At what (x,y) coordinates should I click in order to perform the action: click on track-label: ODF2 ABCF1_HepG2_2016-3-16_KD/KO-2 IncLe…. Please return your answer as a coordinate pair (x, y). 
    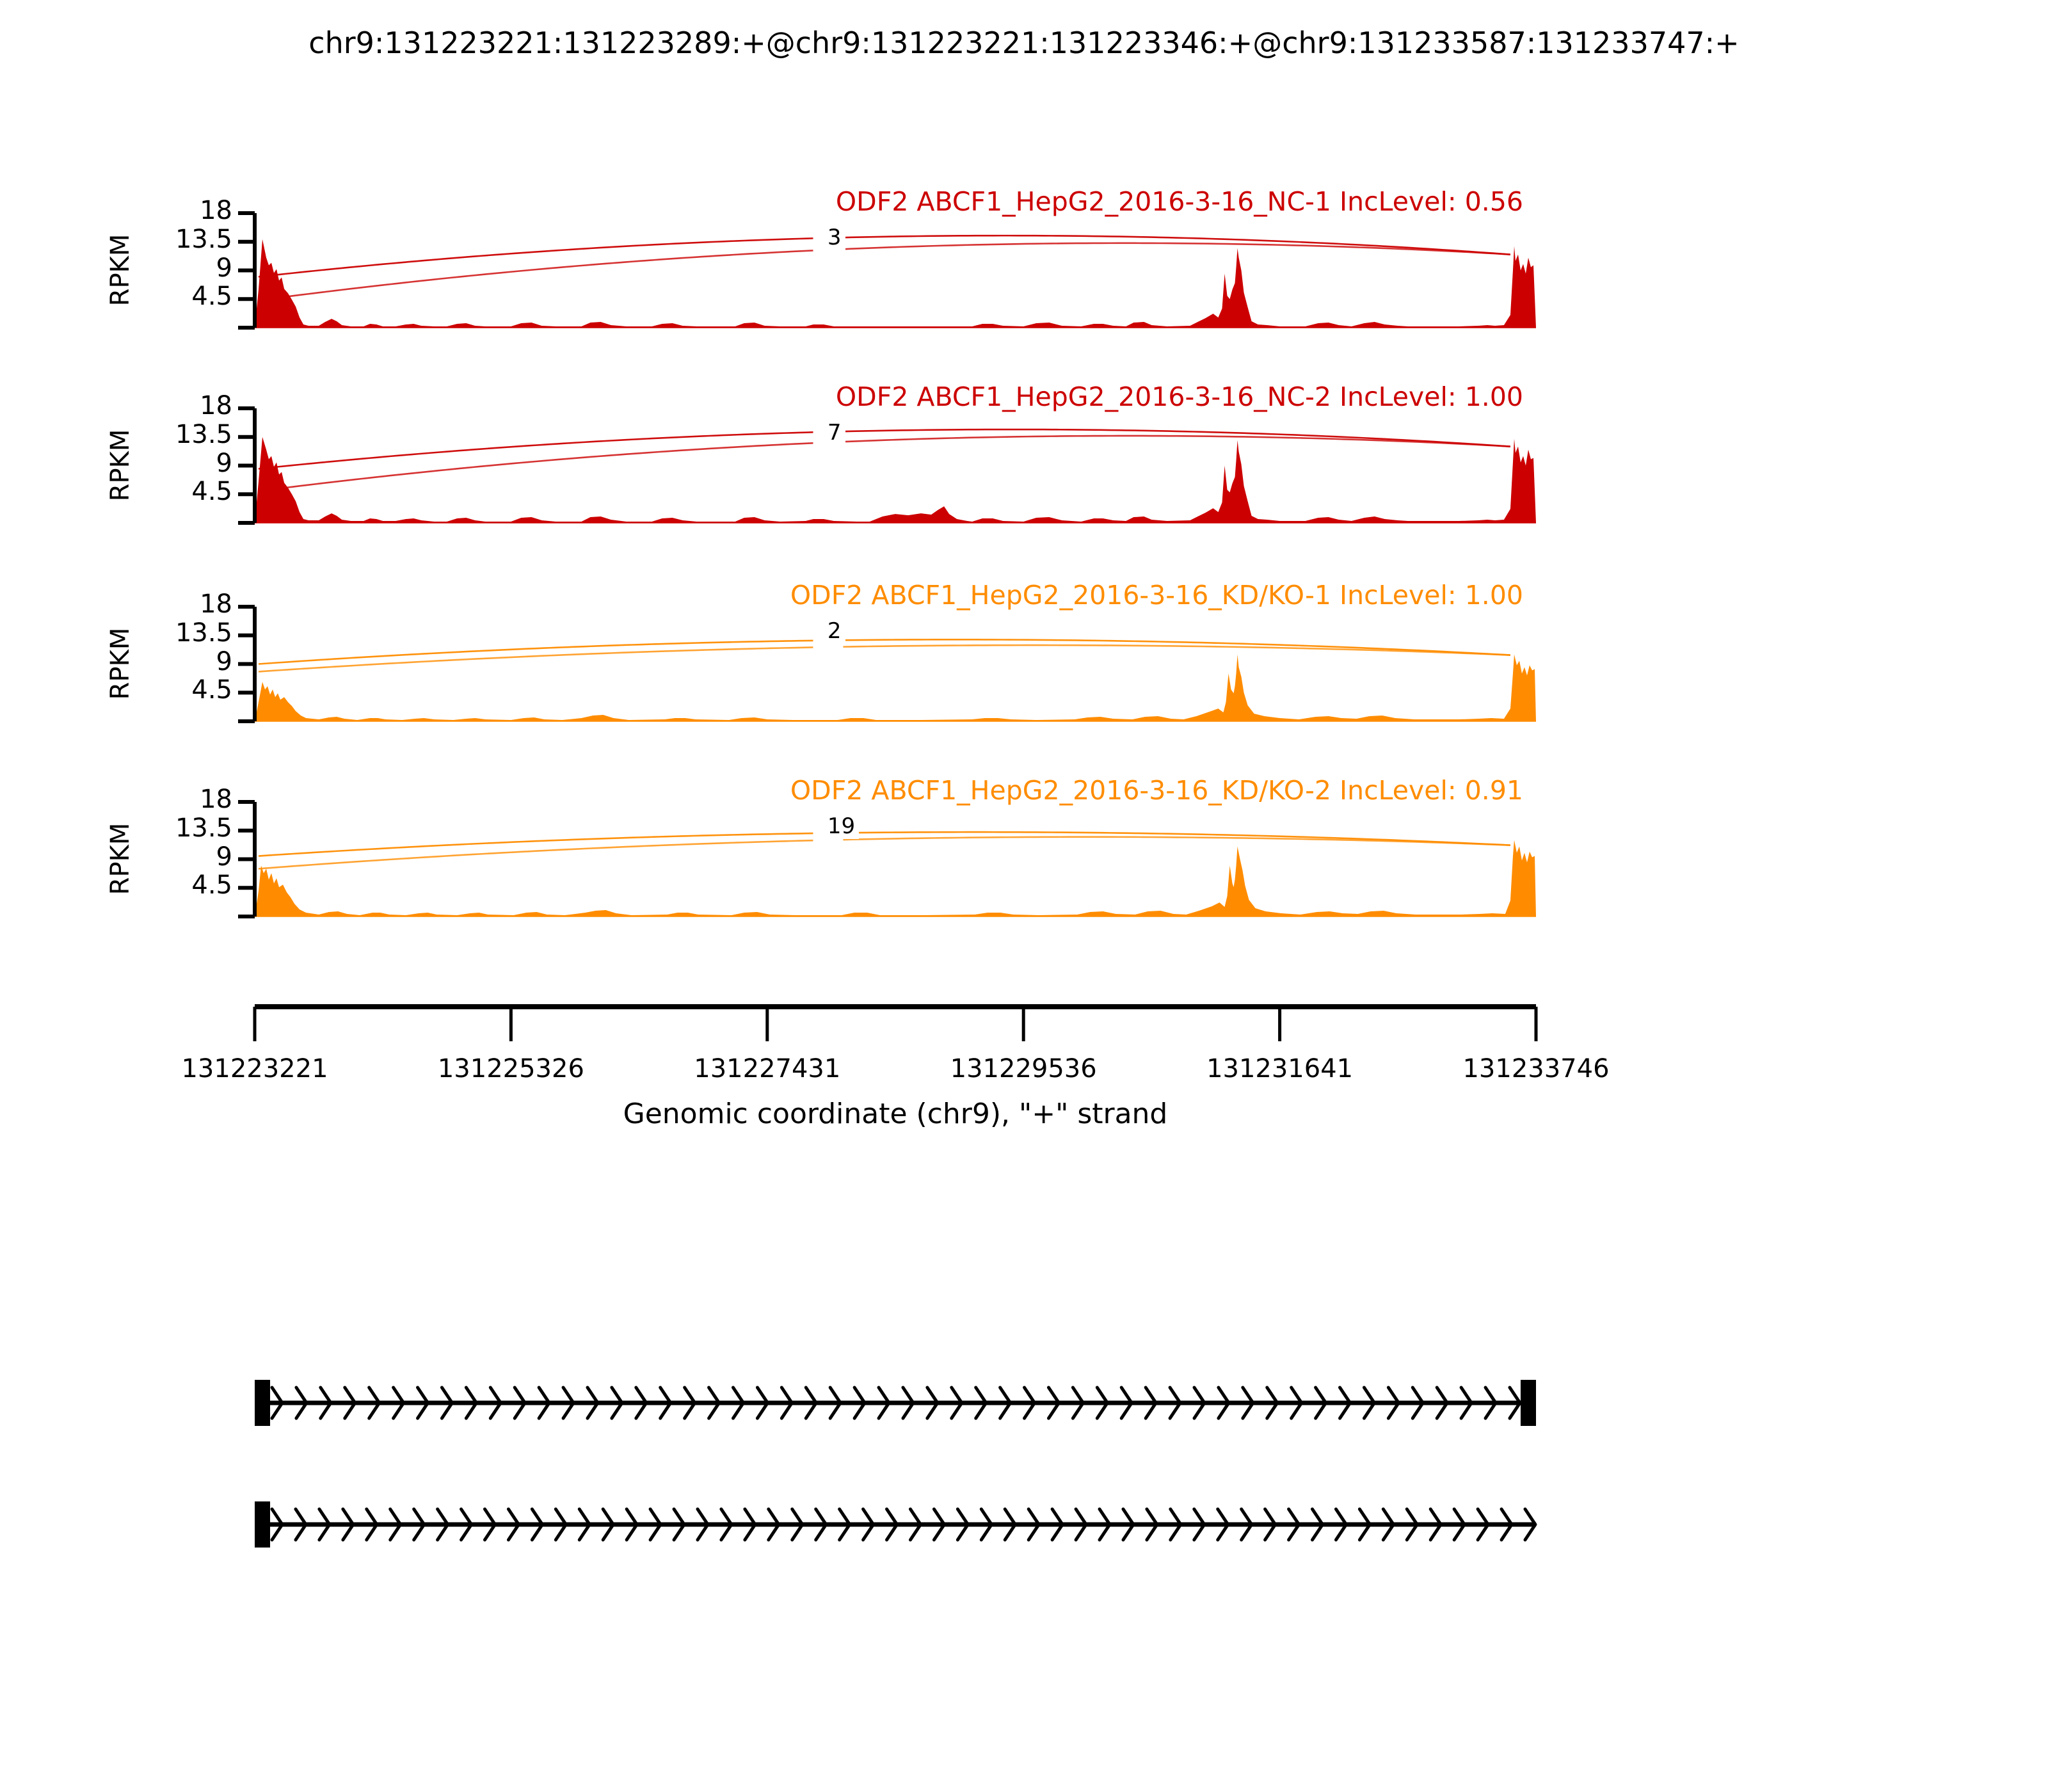
    Looking at the image, I should click on (1156, 790).